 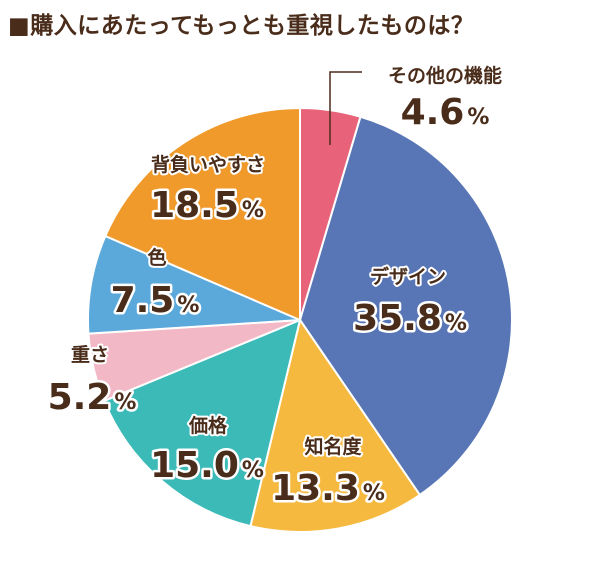 I want to click on slice-value-label: 7.5%, so click(x=155, y=300).